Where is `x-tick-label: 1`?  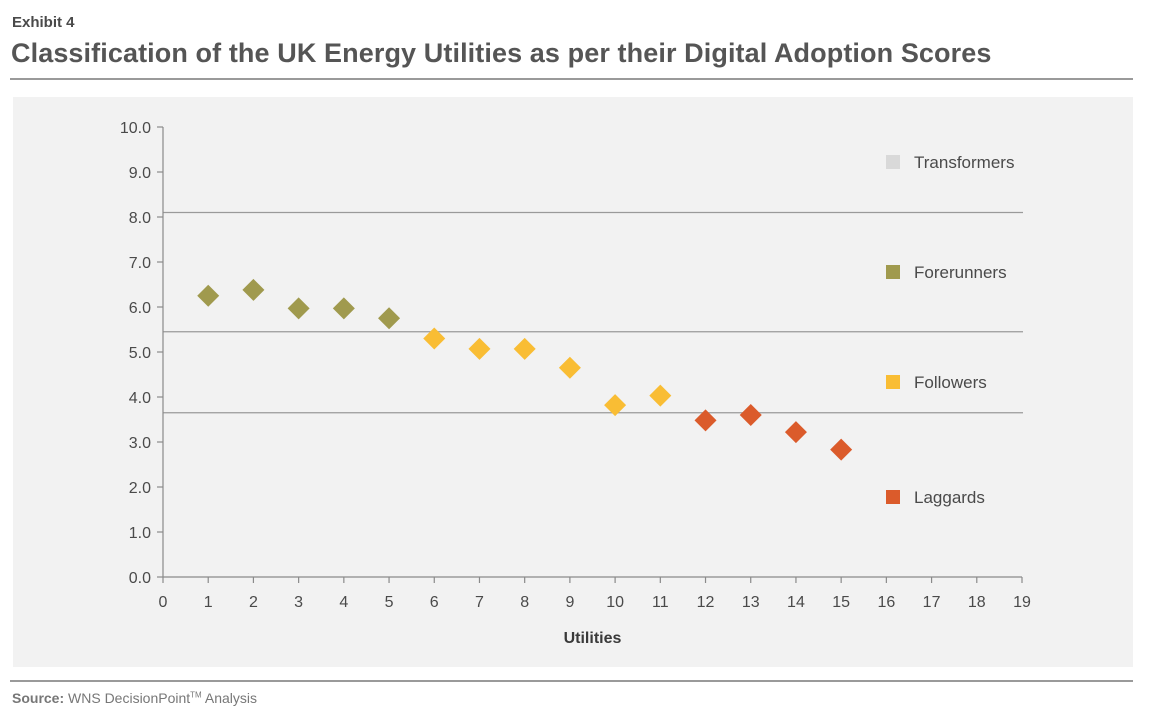 x-tick-label: 1 is located at coordinates (208, 602).